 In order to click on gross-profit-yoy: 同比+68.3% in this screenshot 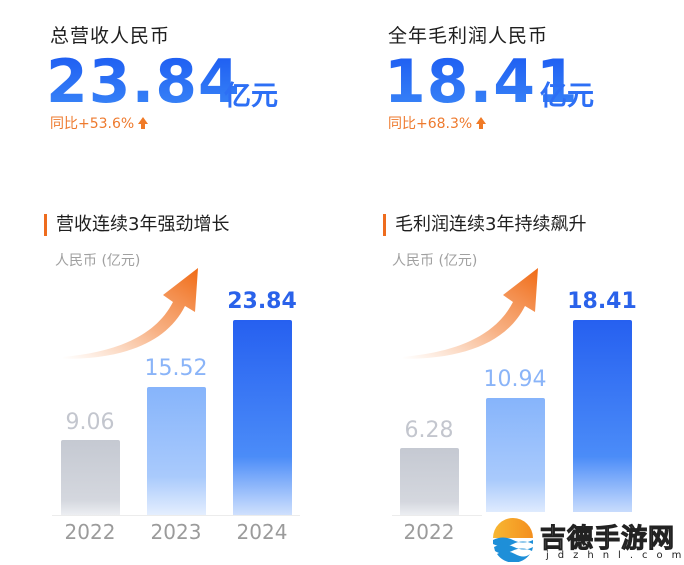, I will do `click(437, 123)`.